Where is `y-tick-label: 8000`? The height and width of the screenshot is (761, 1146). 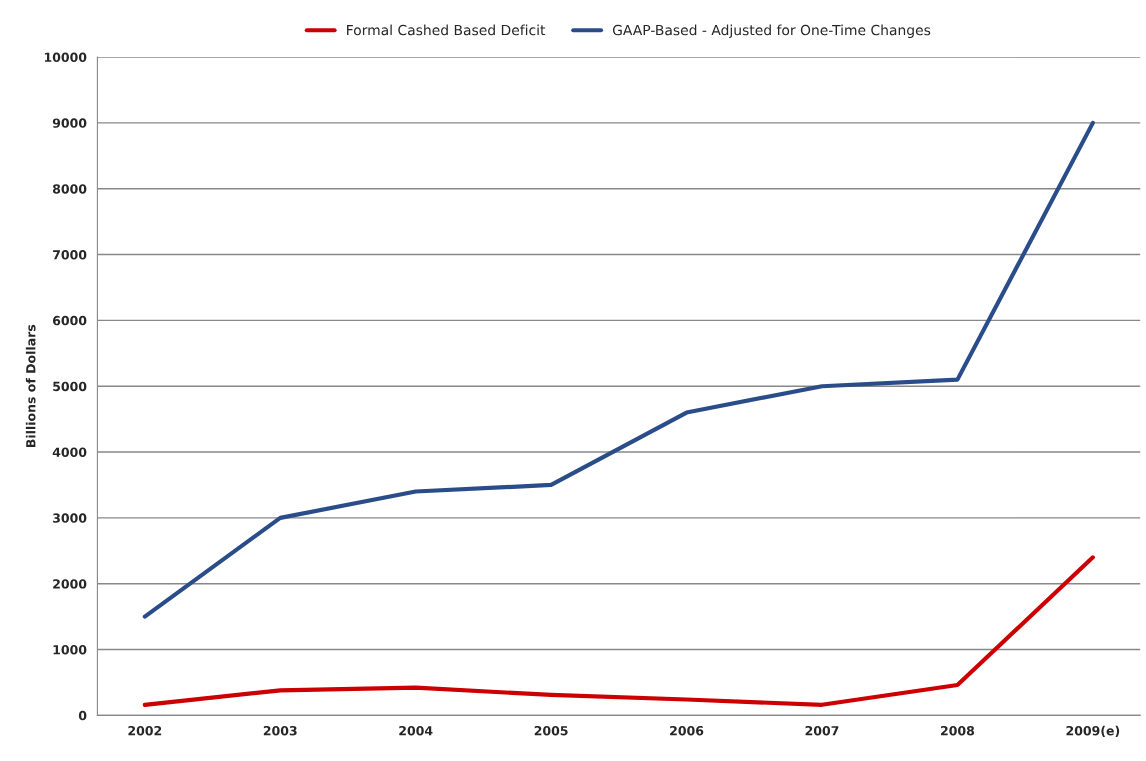 y-tick-label: 8000 is located at coordinates (69, 189).